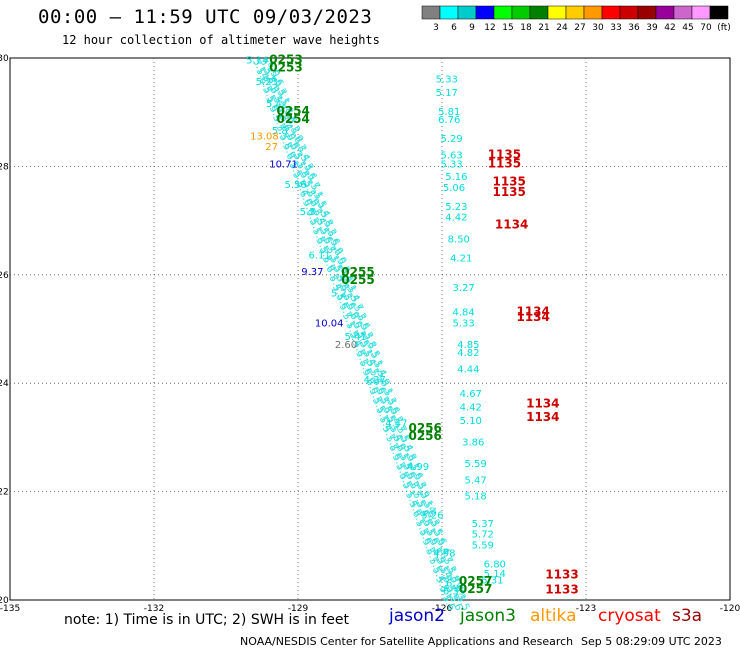 The image size is (740, 650). Describe the element at coordinates (4, 493) in the screenshot. I see `y-tick-label: 22` at that location.